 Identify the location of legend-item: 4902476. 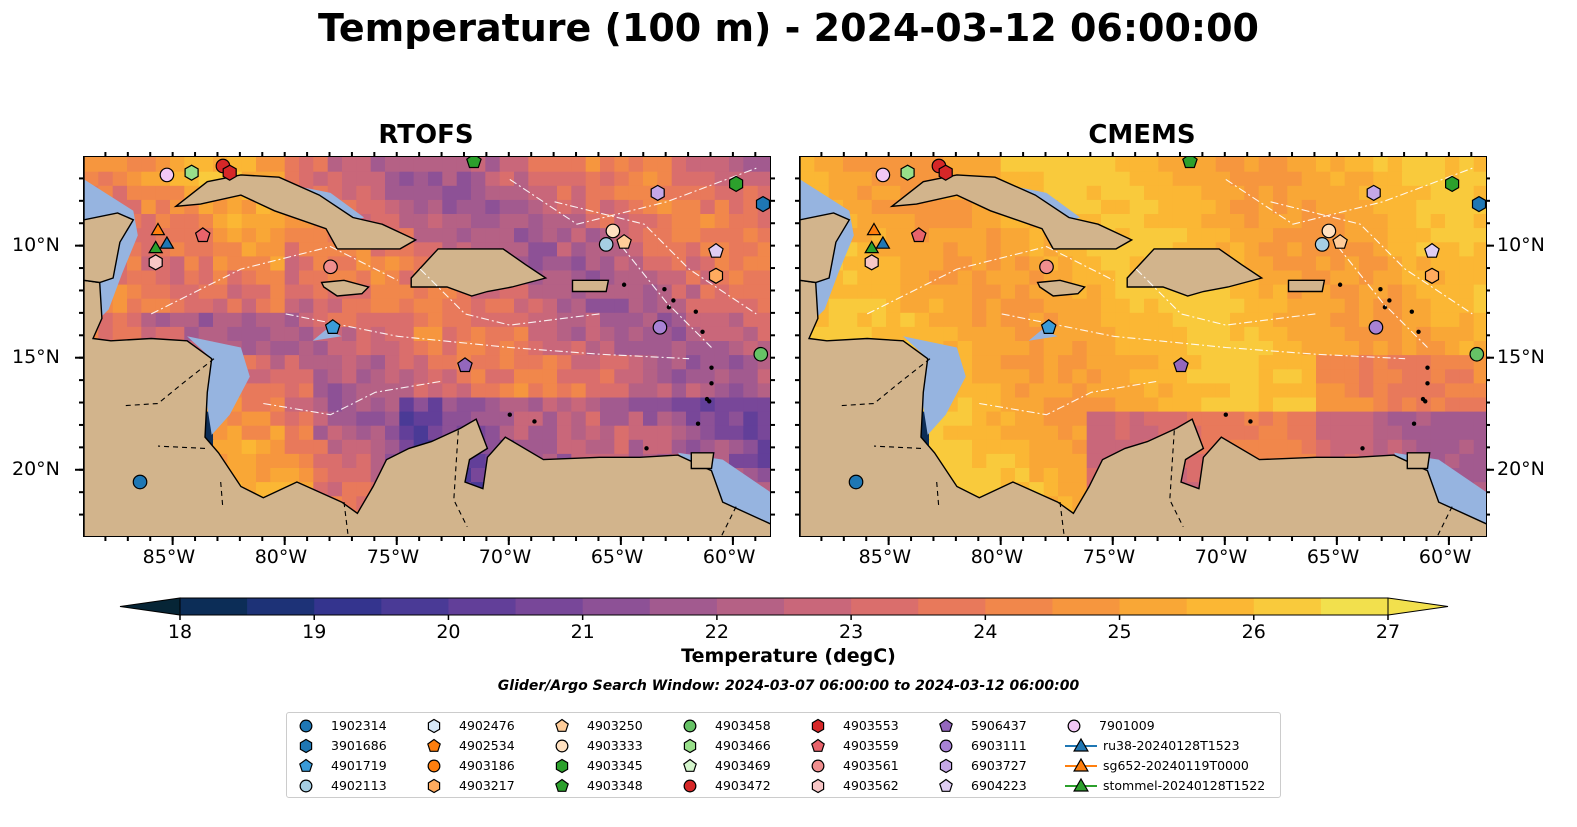
(483, 726).